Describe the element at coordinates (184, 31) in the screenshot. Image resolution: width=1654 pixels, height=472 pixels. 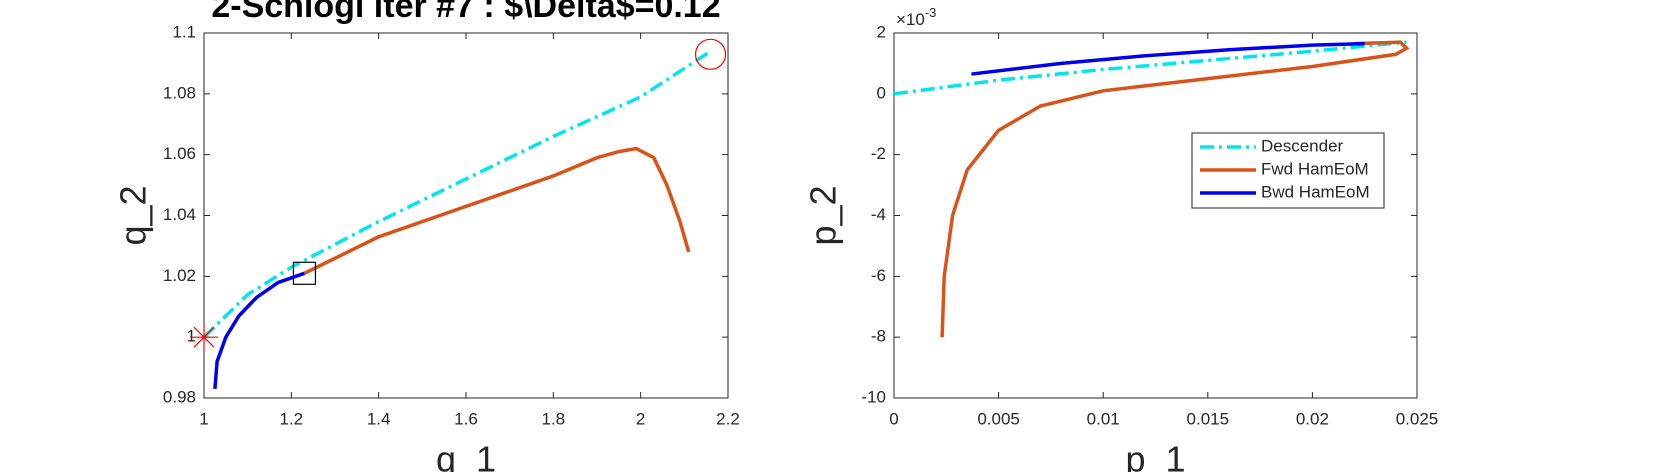
I see `y-tick-label: 1.1` at that location.